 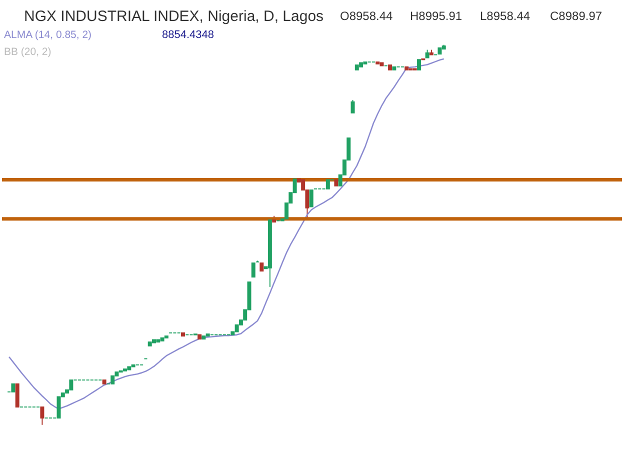 What do you see at coordinates (436, 16) in the screenshot?
I see `text: H8995.91` at bounding box center [436, 16].